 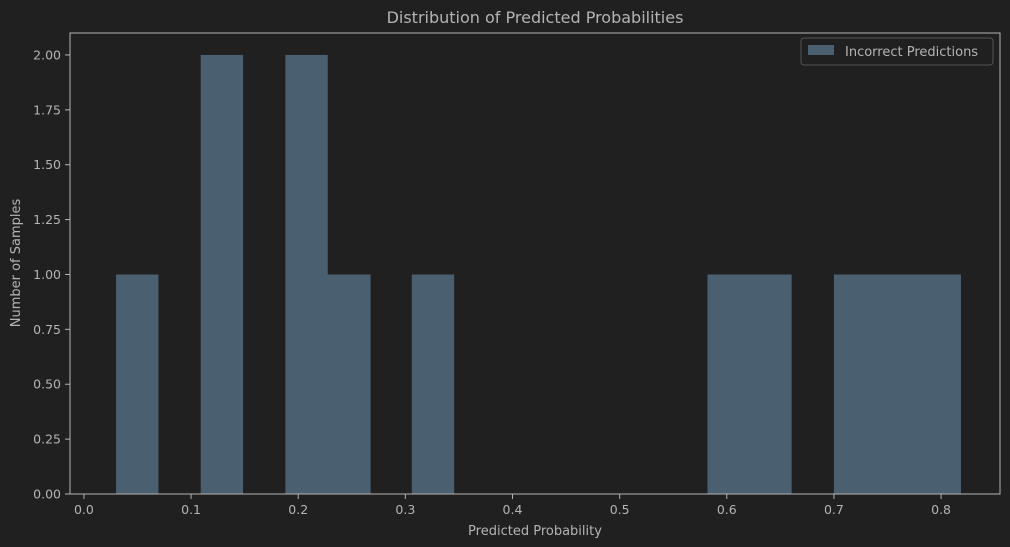 I want to click on x-tick-label: 0.0, so click(x=84, y=509).